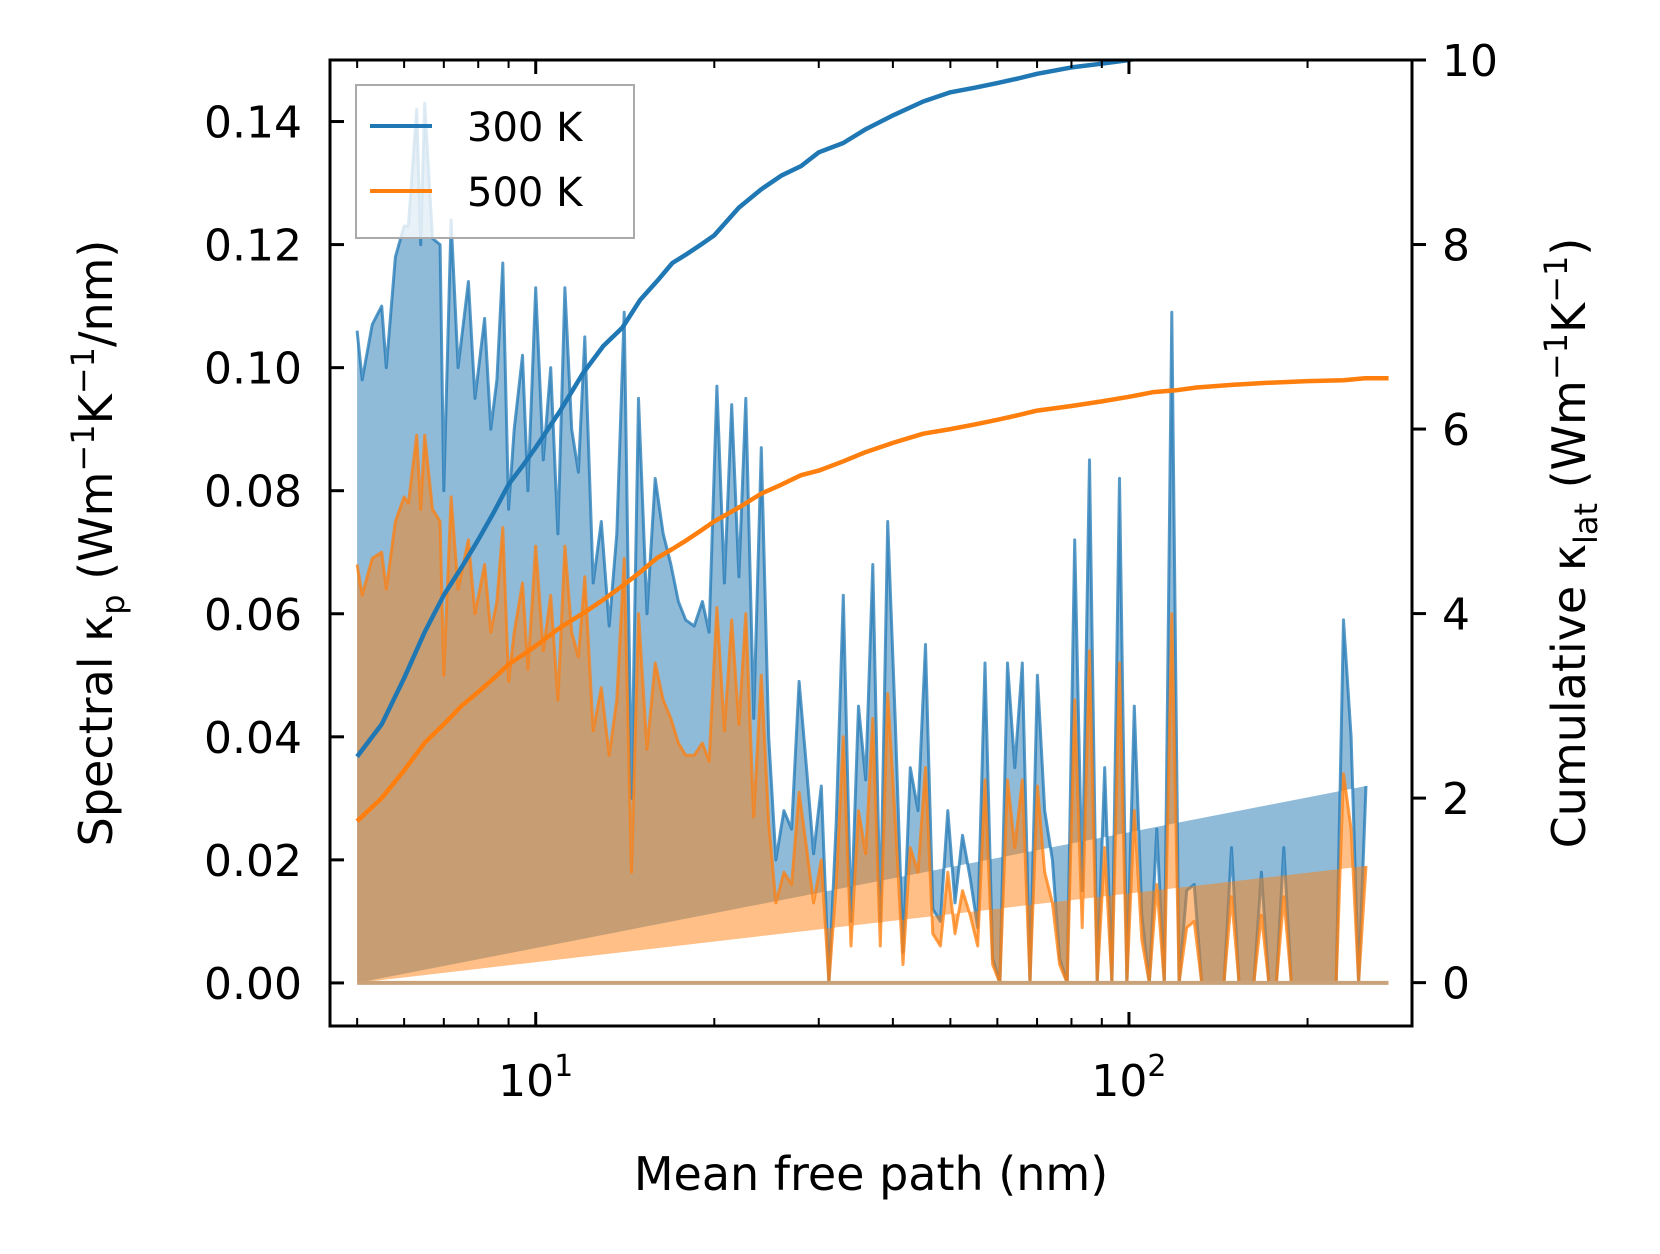  I want to click on y-tick-label: 0.14, so click(253, 123).